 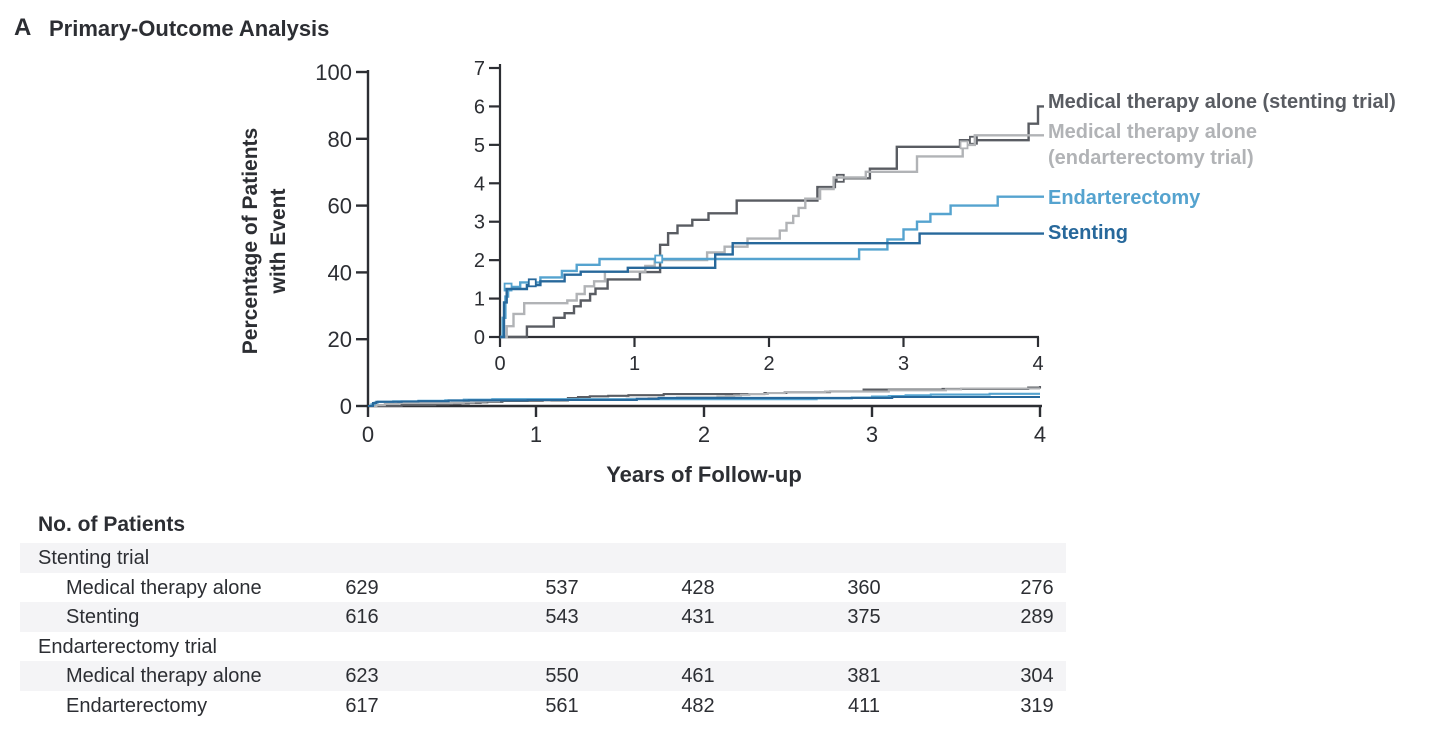 What do you see at coordinates (864, 587) in the screenshot?
I see `patient-count: 360` at bounding box center [864, 587].